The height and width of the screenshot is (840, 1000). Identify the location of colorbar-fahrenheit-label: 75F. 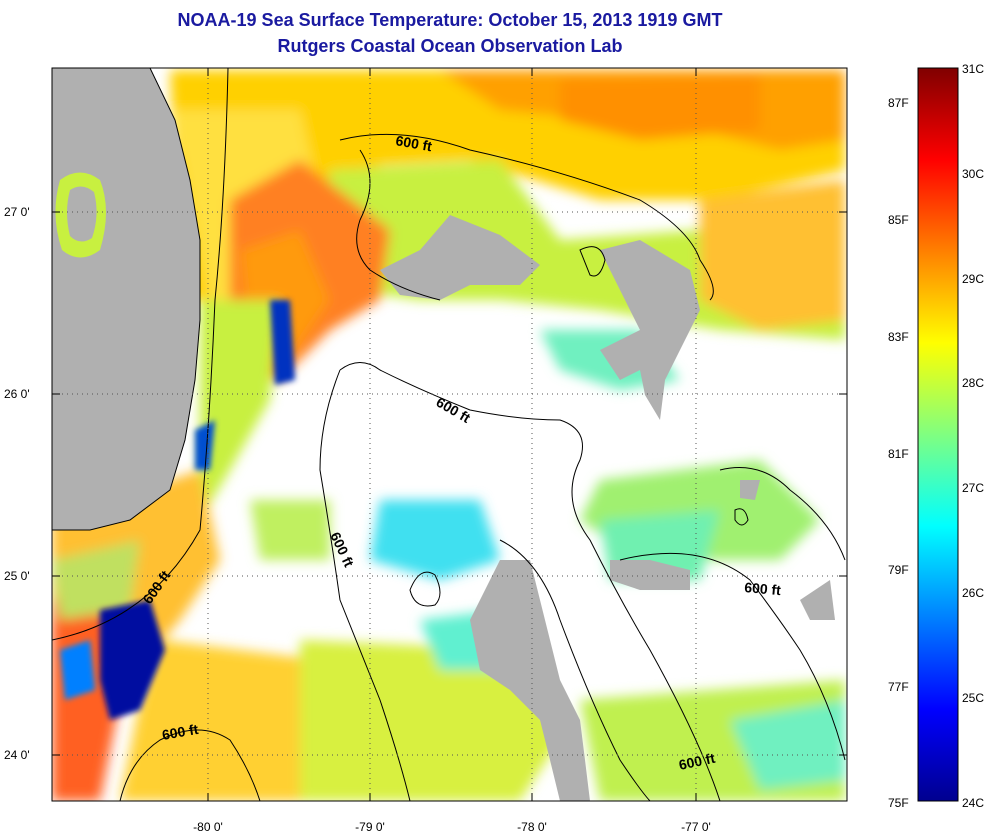
(898, 803).